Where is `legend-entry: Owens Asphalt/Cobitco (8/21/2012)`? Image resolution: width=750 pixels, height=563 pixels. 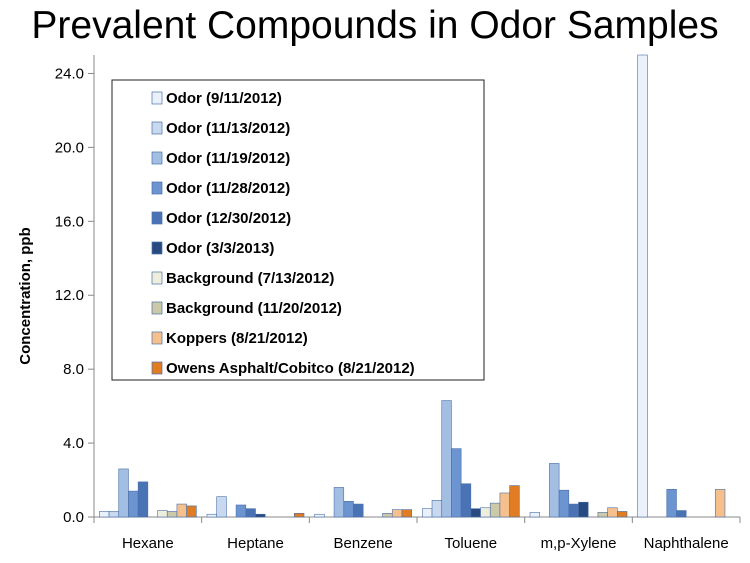 legend-entry: Owens Asphalt/Cobitco (8/21/2012) is located at coordinates (290, 368).